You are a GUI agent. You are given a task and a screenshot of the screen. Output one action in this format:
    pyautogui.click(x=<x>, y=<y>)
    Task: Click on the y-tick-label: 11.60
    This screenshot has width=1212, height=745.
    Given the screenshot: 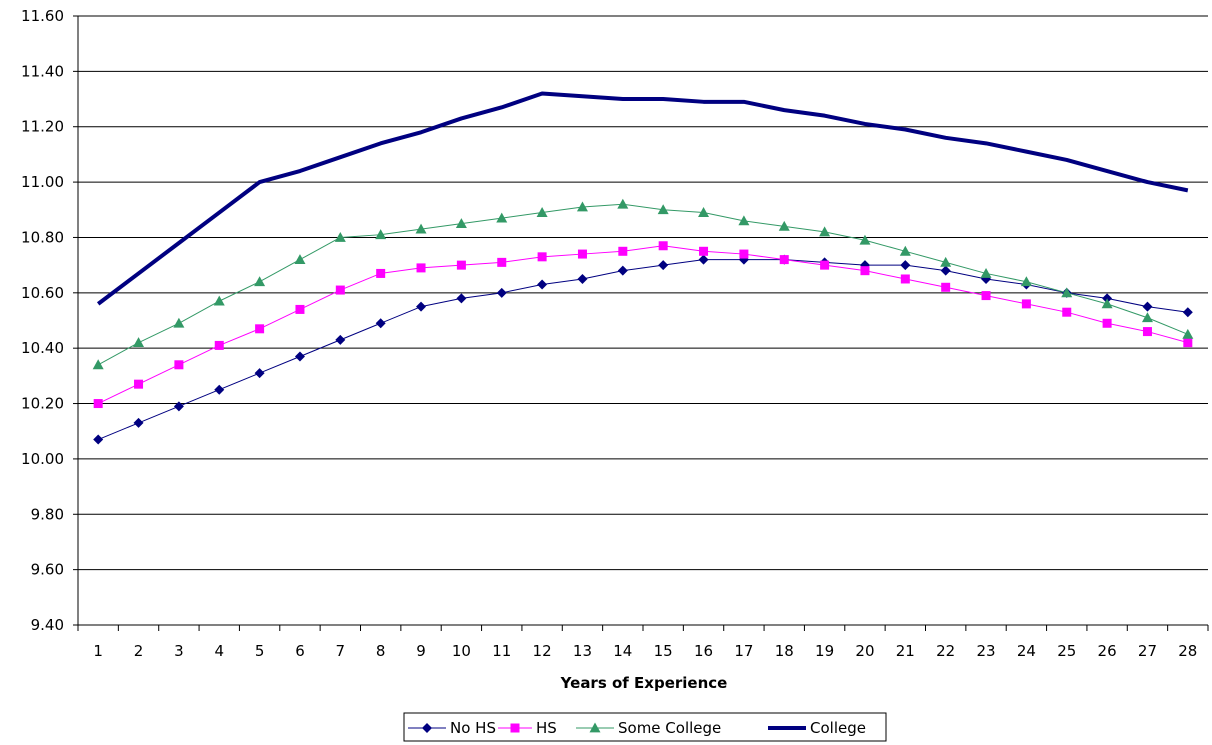 What is the action you would take?
    pyautogui.click(x=42, y=16)
    